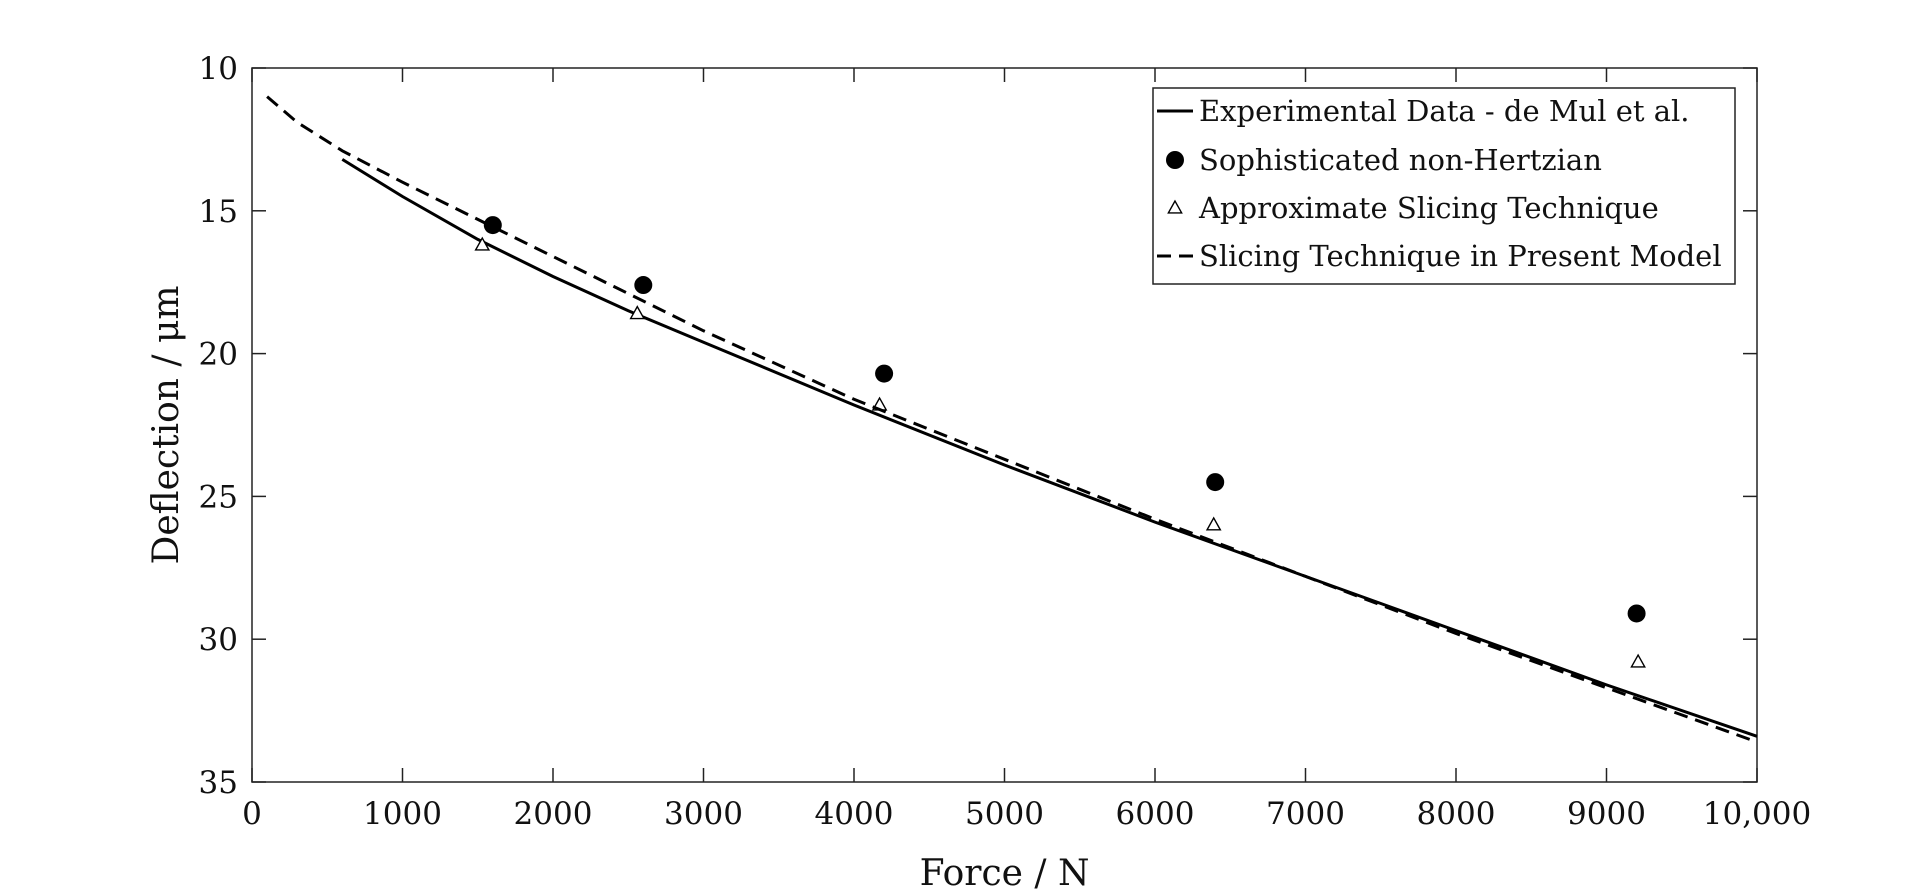 The width and height of the screenshot is (1920, 894). Describe the element at coordinates (703, 814) in the screenshot. I see `x-tick-label: 3000` at that location.